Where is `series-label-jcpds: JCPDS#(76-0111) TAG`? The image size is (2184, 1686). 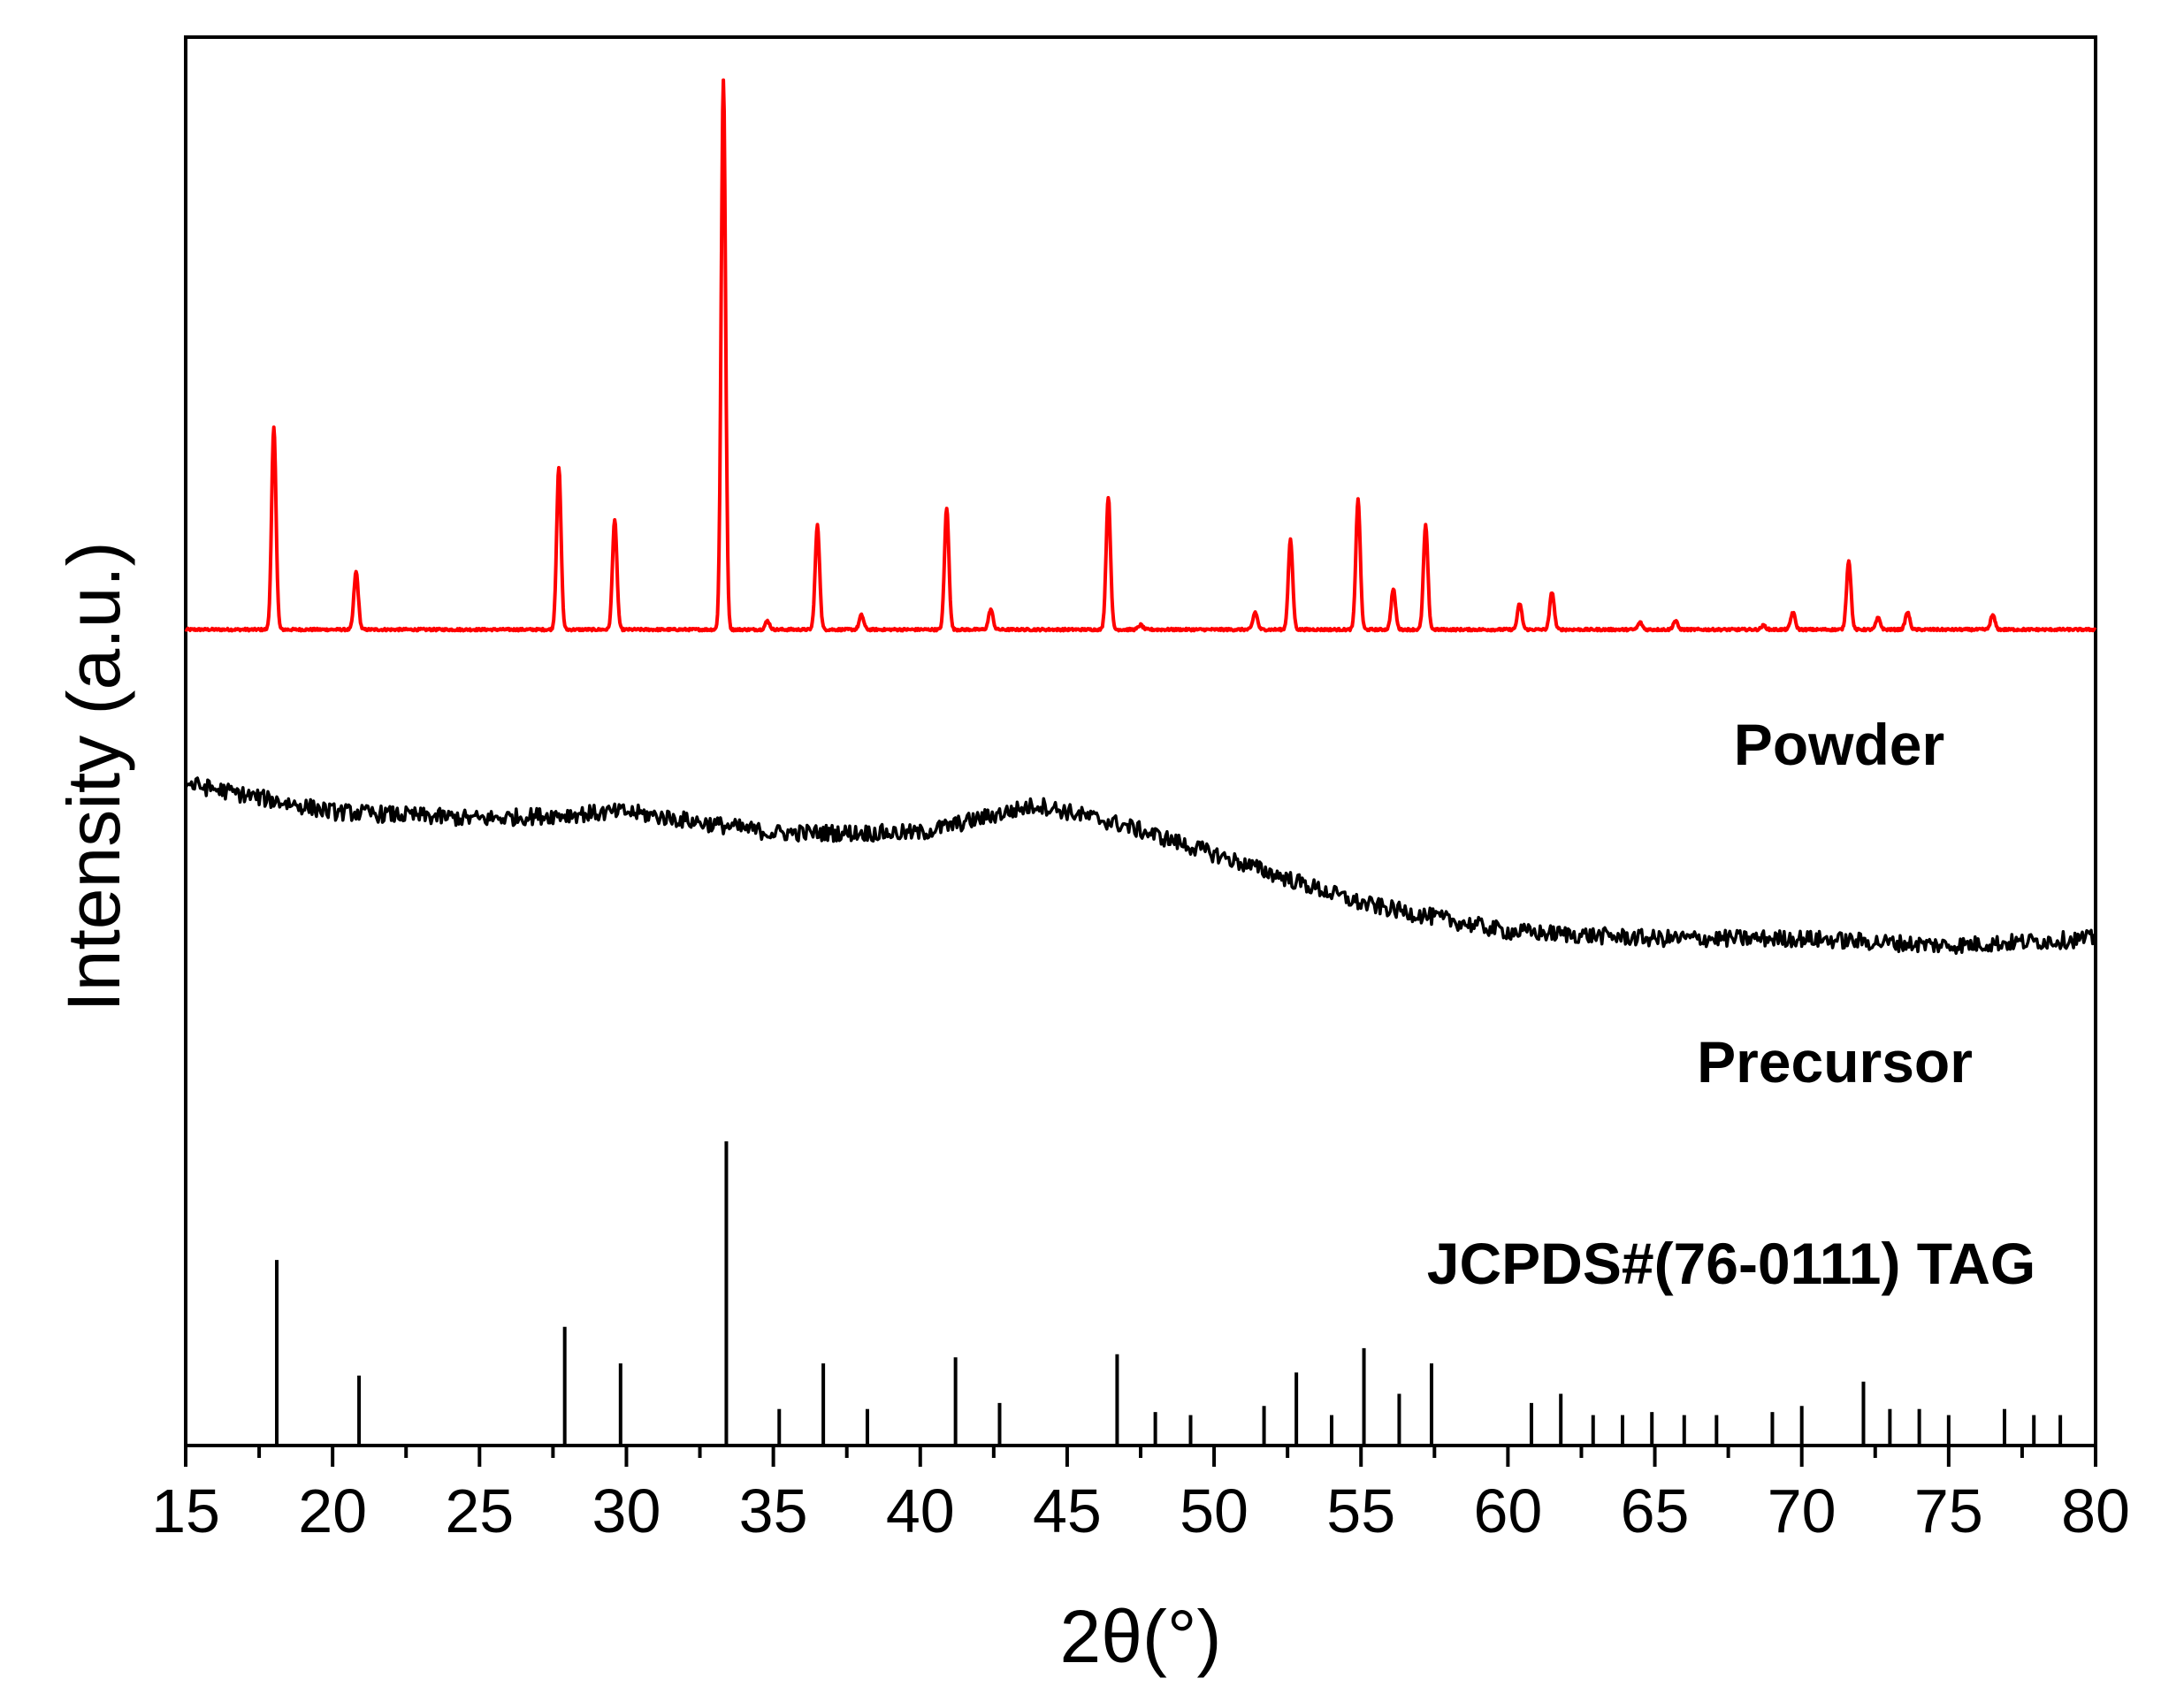
series-label-jcpds: JCPDS#(76-0111) TAG is located at coordinates (1731, 1263).